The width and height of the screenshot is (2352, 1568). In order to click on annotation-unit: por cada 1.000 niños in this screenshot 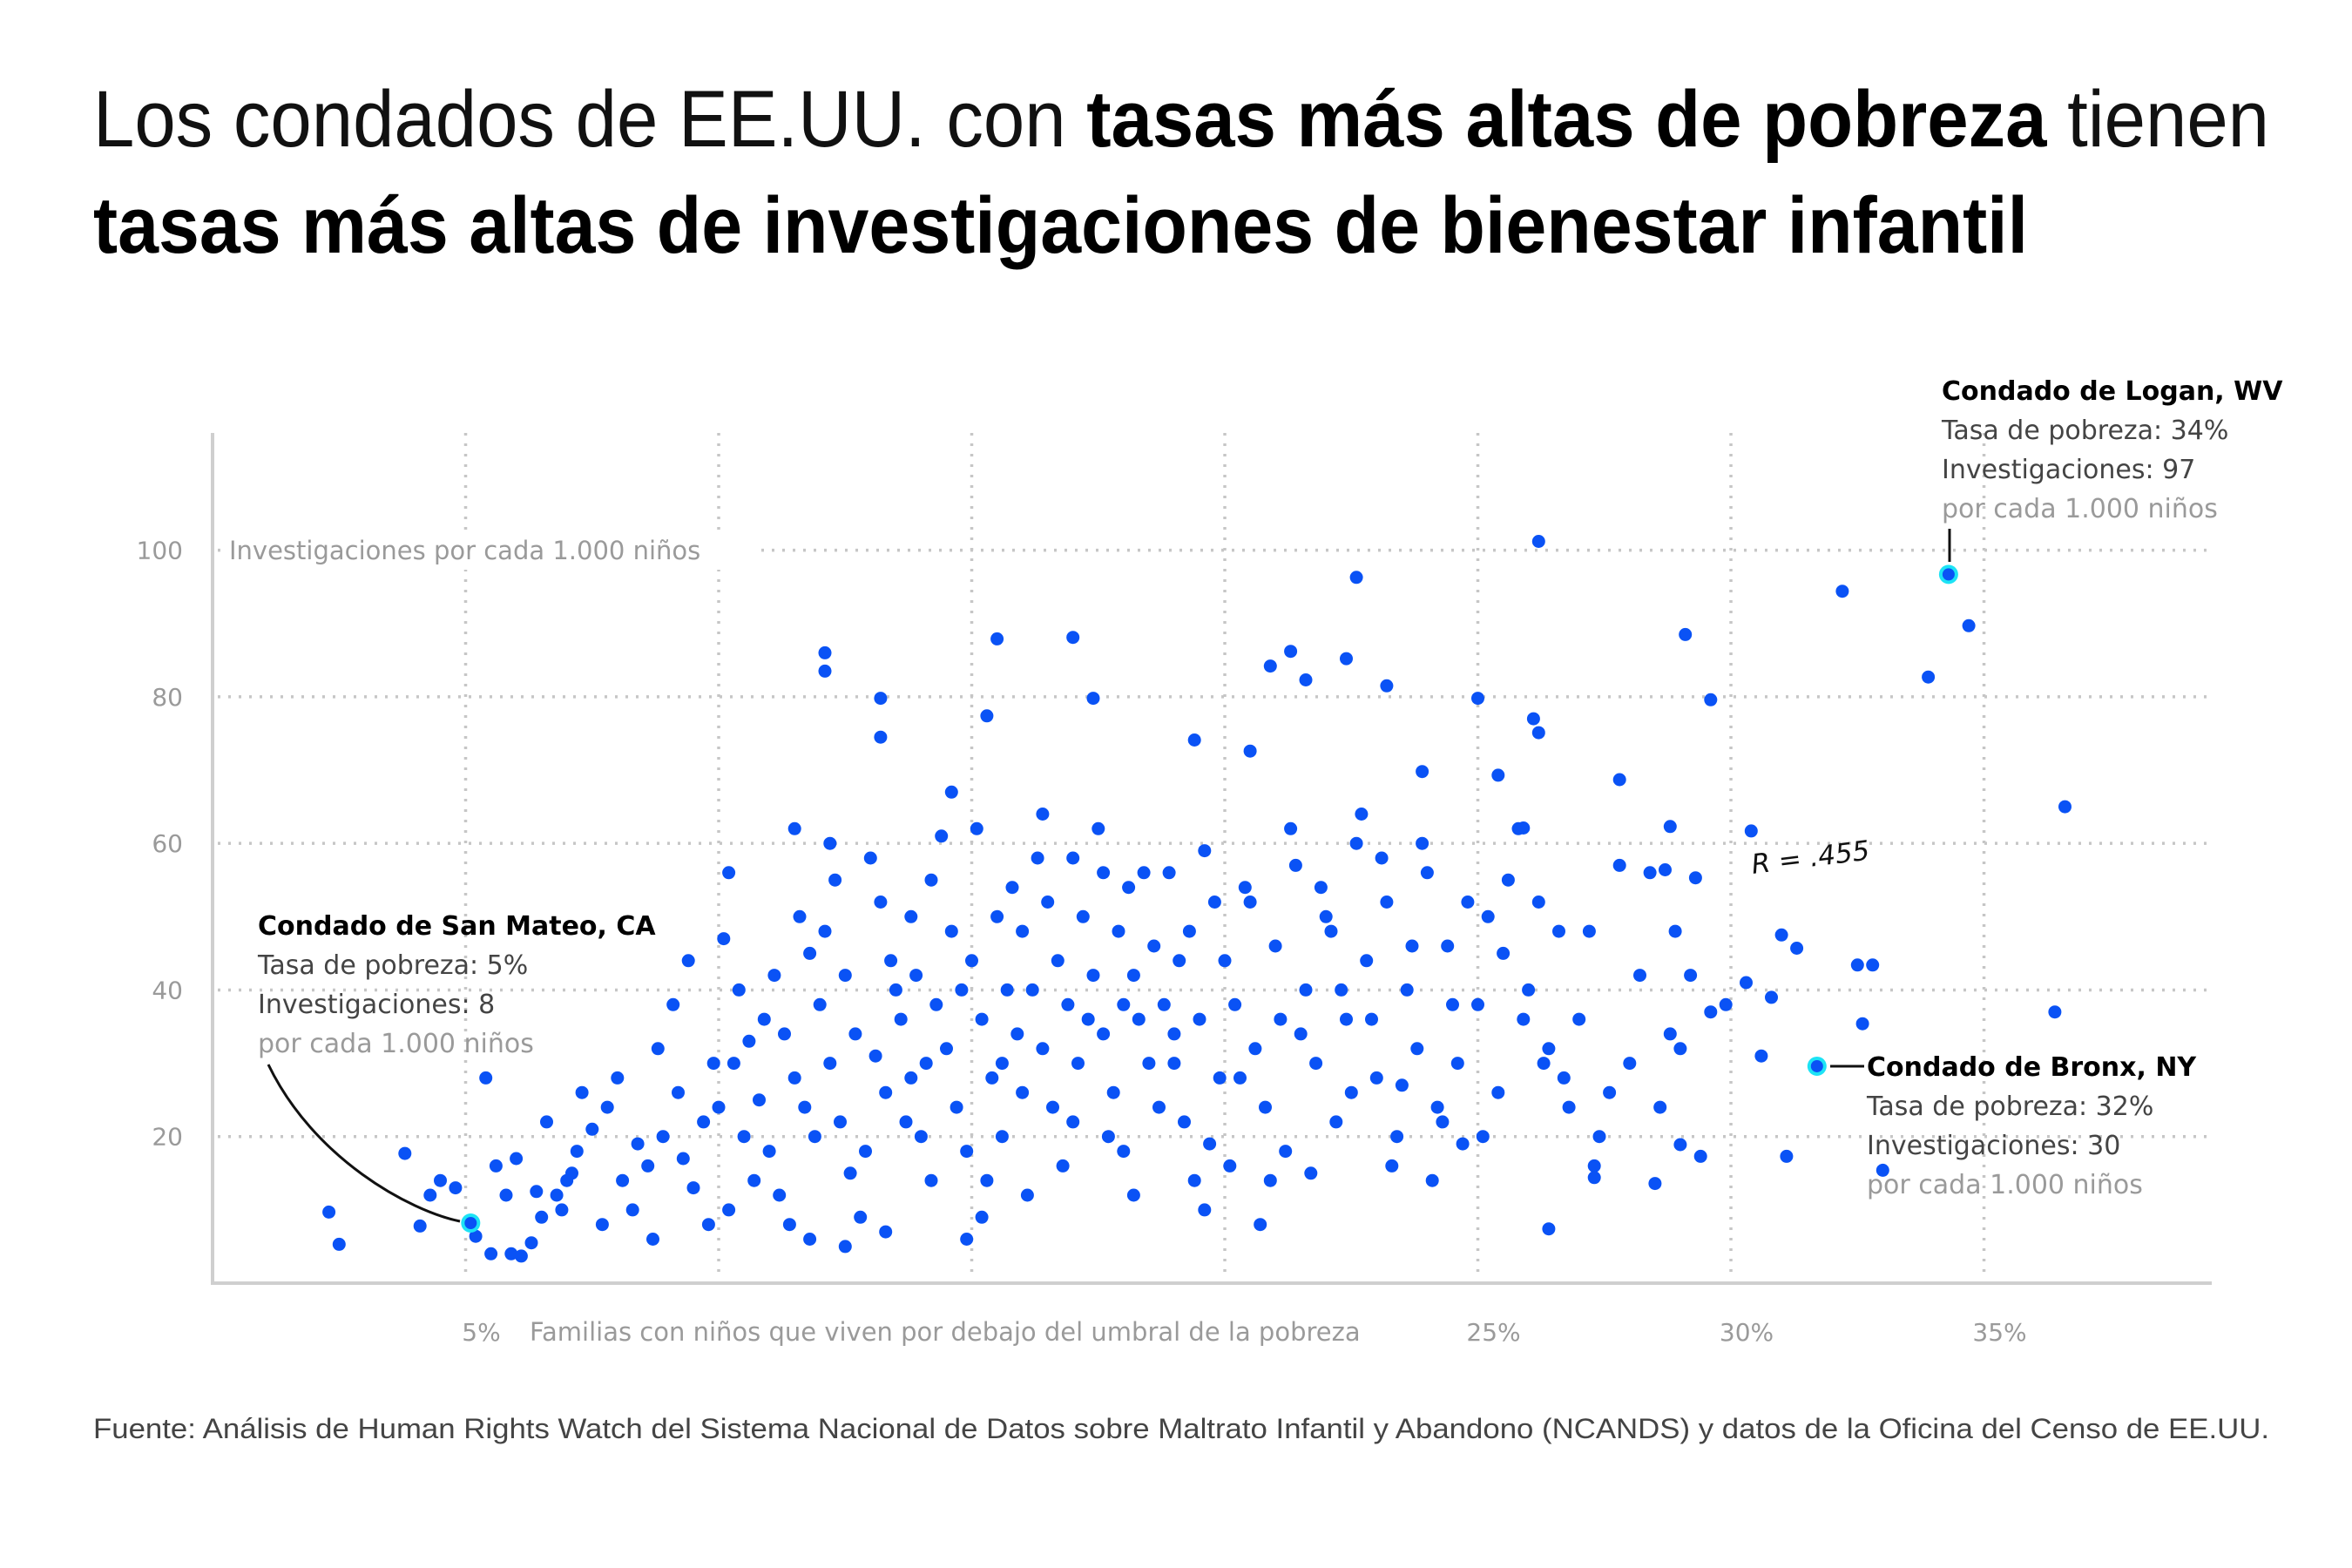, I will do `click(2005, 1185)`.